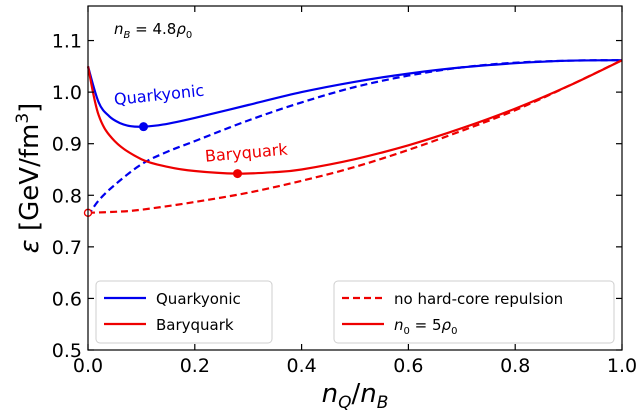  I want to click on y-tick-label-5: 1.0, so click(67, 93).